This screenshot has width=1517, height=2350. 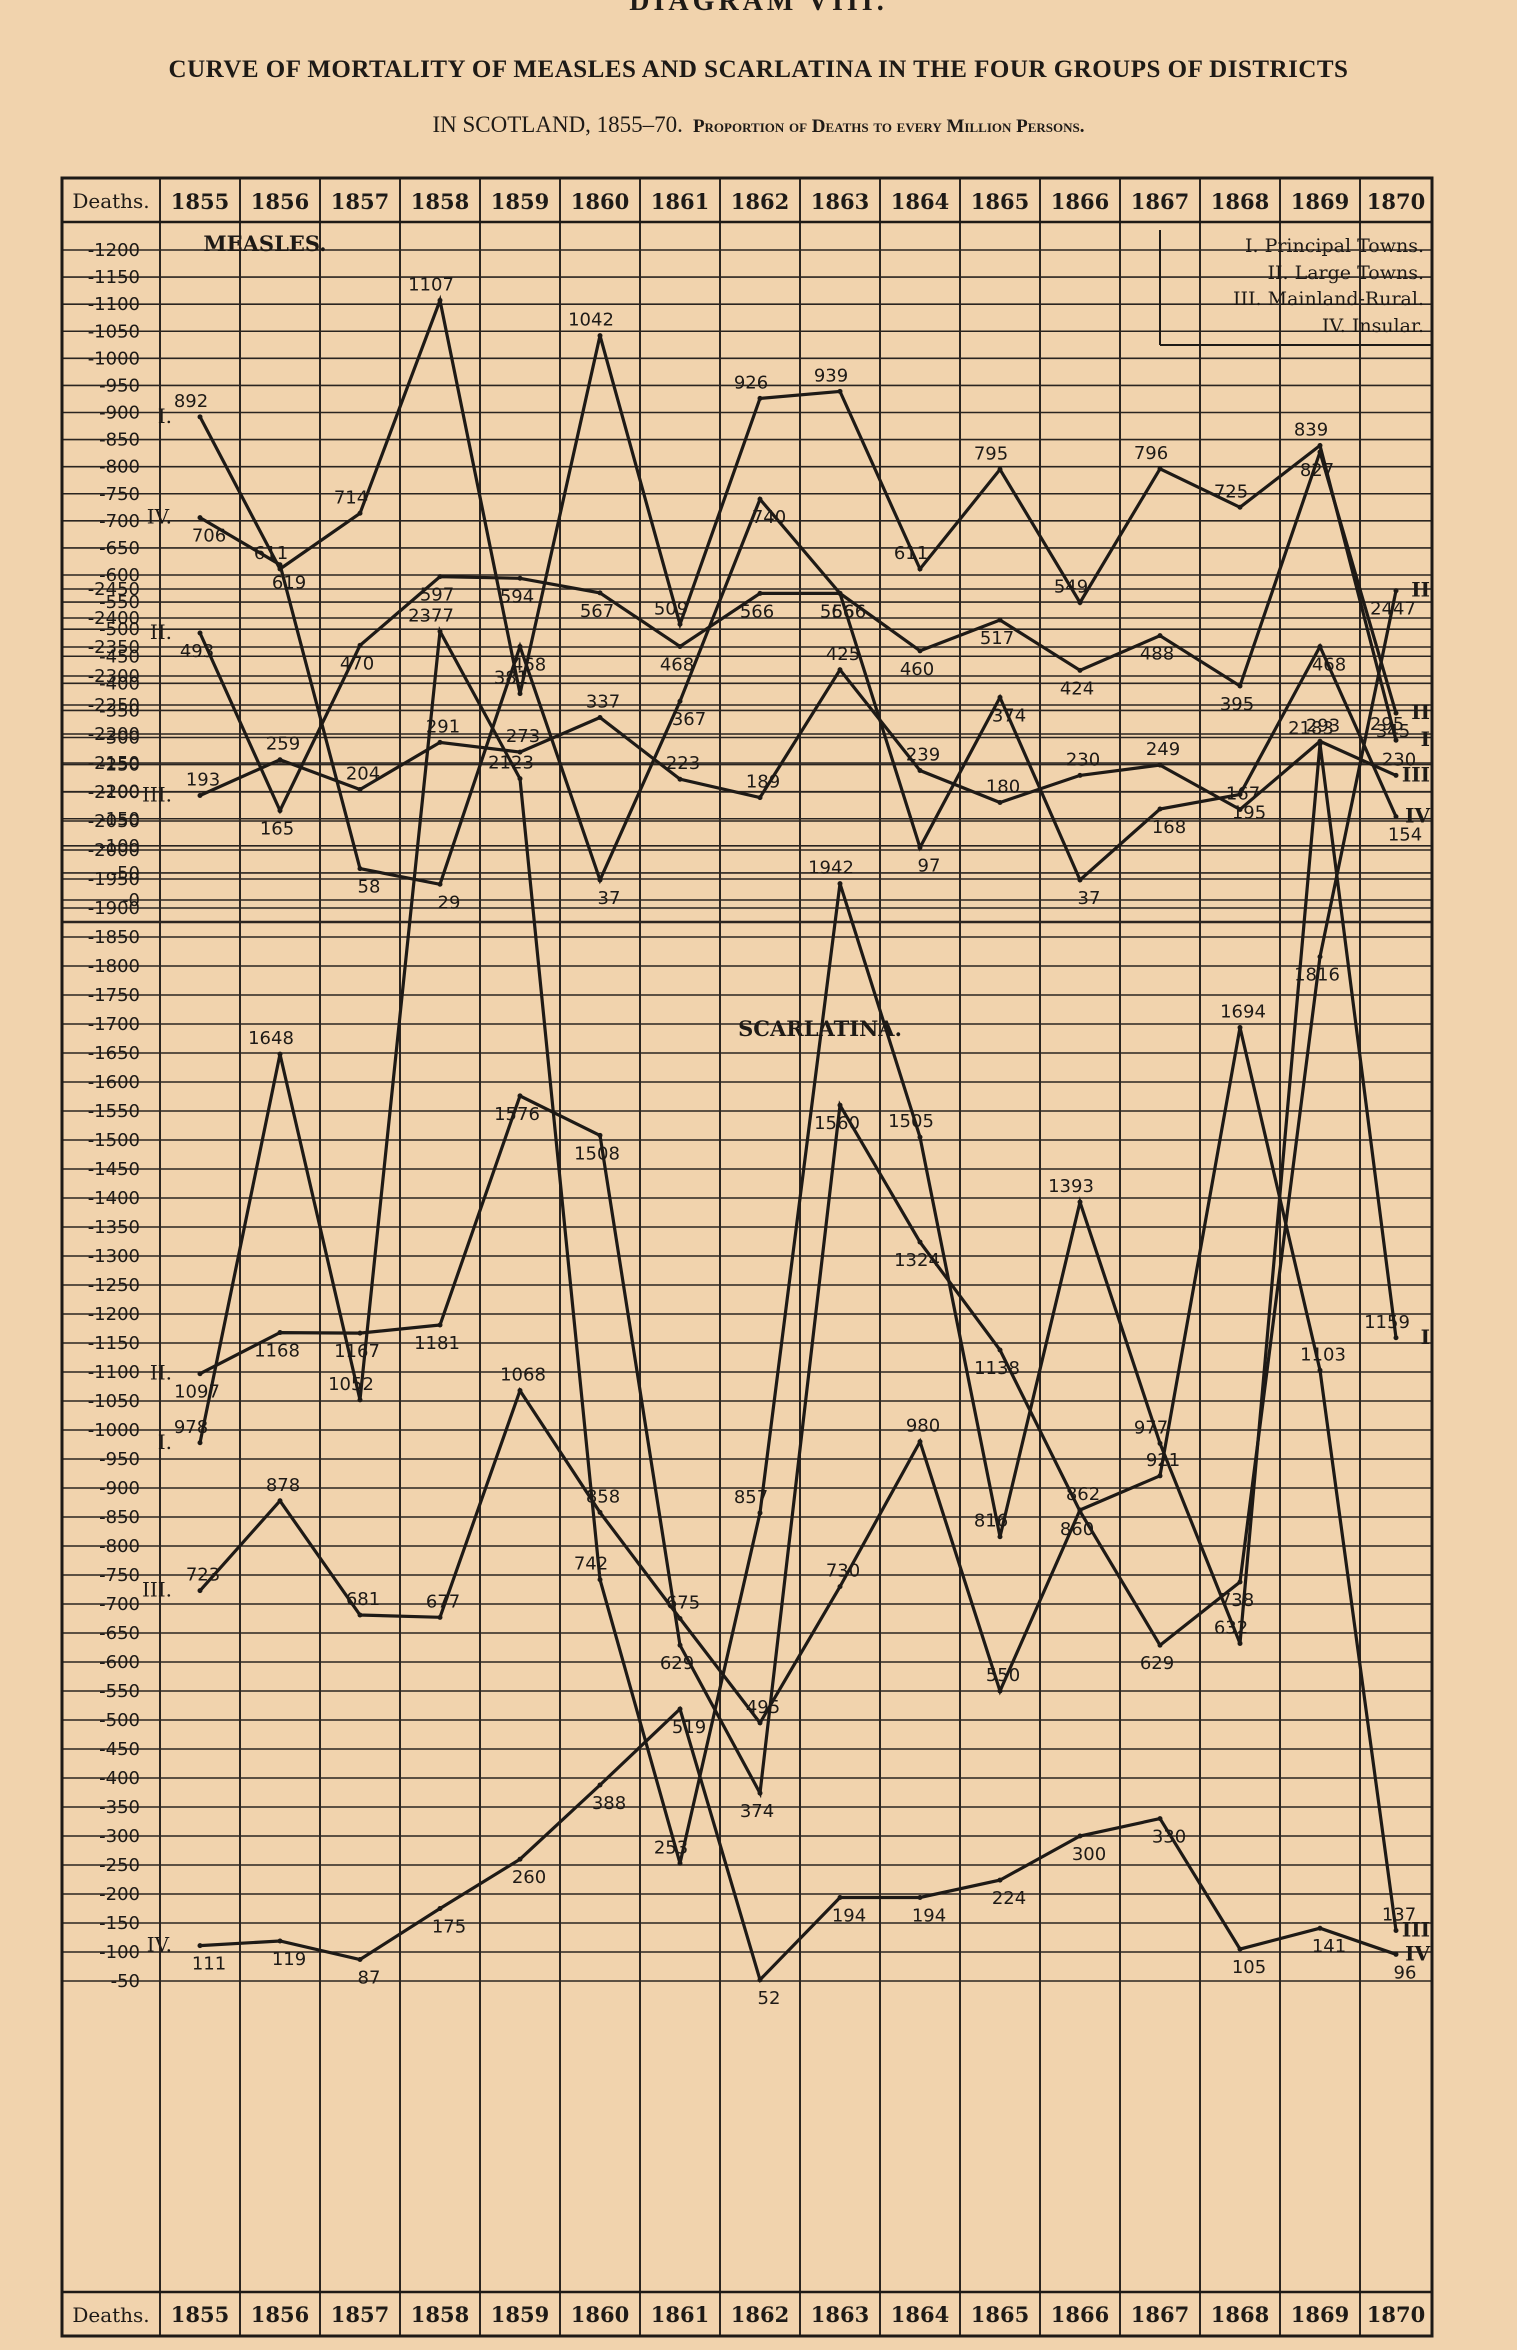 I want to click on series-tag-start: III., so click(x=157, y=1590).